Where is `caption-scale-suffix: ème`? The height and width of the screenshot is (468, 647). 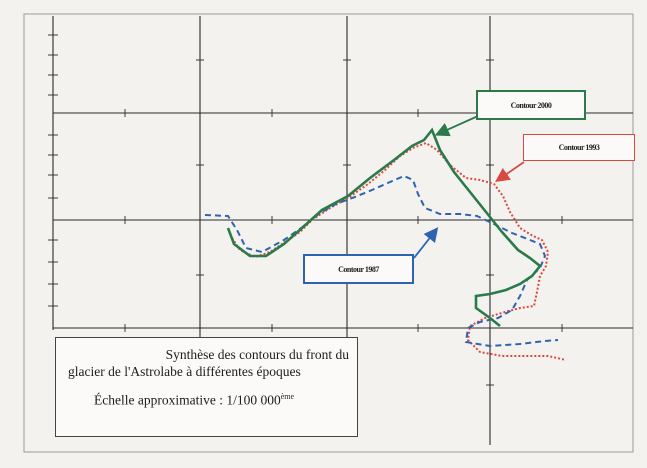
caption-scale-suffix: ème is located at coordinates (287, 396).